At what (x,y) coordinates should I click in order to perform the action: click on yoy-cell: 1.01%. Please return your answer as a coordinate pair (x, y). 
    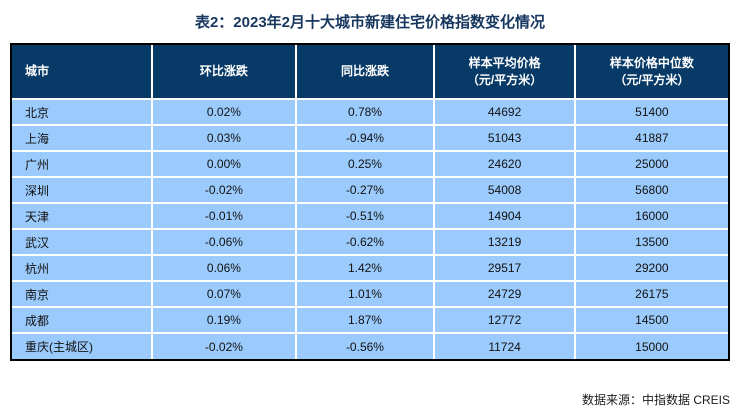
    Looking at the image, I should click on (364, 293).